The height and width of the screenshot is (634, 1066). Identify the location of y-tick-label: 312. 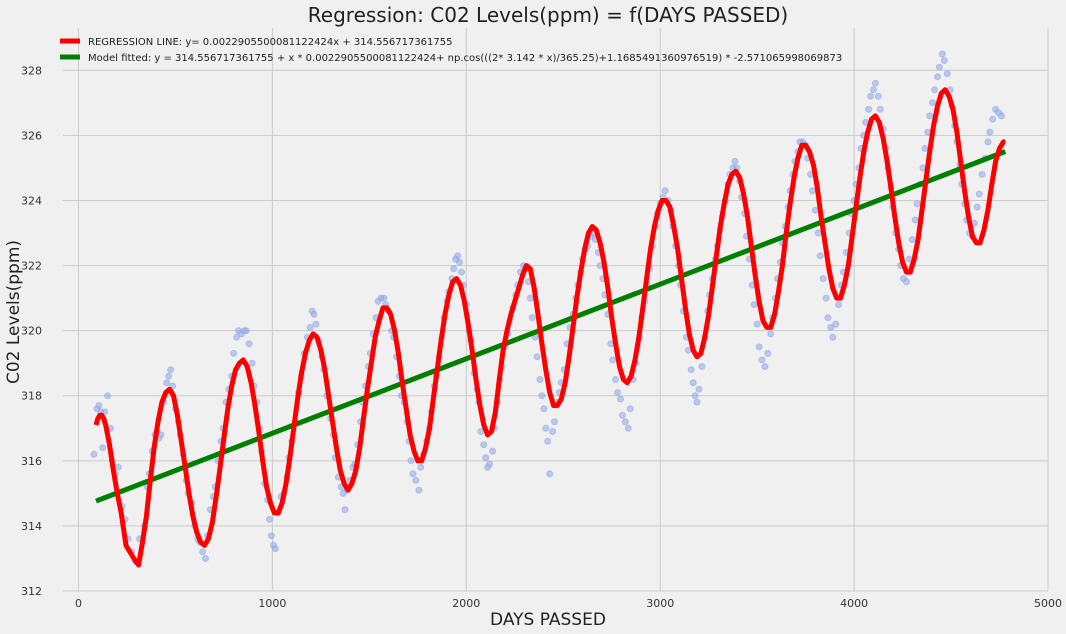
(31, 591).